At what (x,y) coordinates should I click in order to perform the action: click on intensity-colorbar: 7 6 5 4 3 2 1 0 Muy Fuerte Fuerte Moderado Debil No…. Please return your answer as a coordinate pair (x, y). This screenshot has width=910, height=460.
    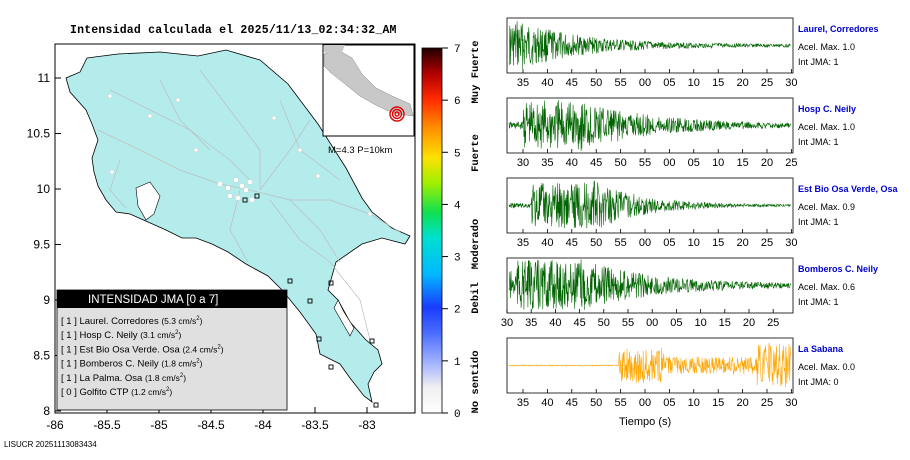
    Looking at the image, I should click on (451, 230).